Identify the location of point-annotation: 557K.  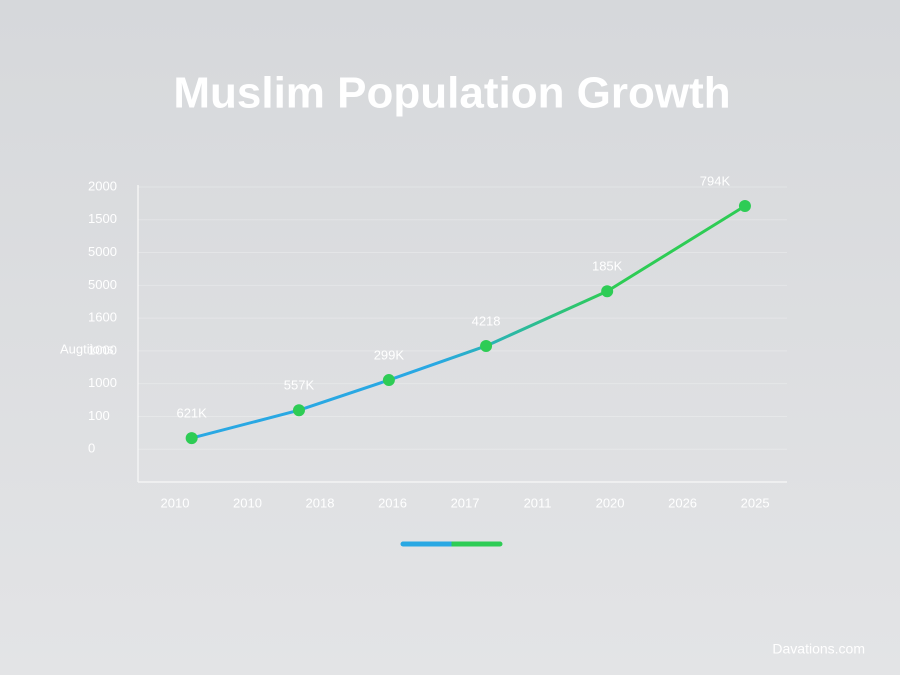
(299, 385).